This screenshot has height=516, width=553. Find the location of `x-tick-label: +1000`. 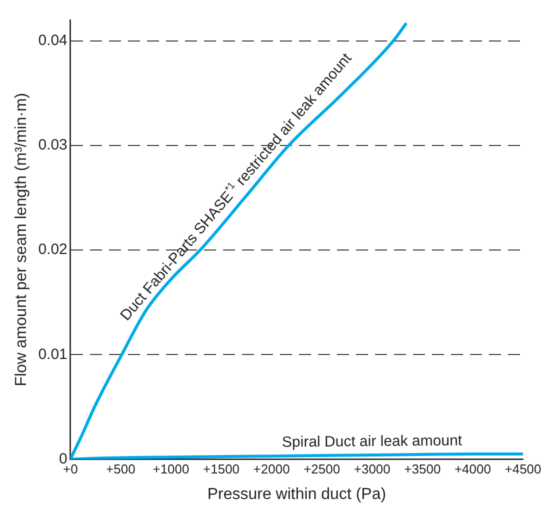

x-tick-label: +1000 is located at coordinates (171, 469).